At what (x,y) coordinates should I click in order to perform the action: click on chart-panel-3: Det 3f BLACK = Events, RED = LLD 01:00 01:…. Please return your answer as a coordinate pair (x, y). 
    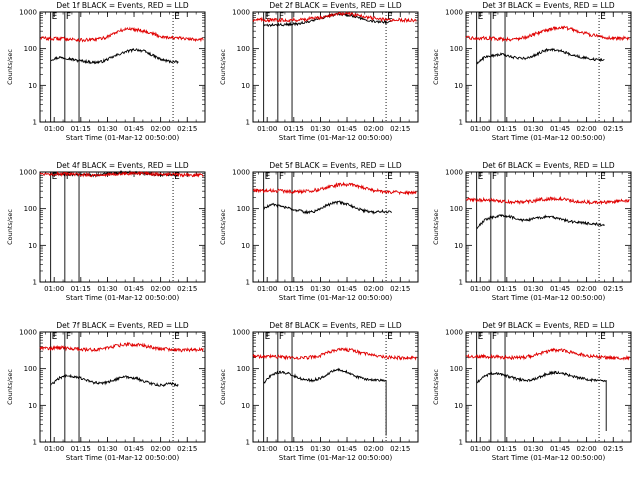
    Looking at the image, I should click on (532, 71).